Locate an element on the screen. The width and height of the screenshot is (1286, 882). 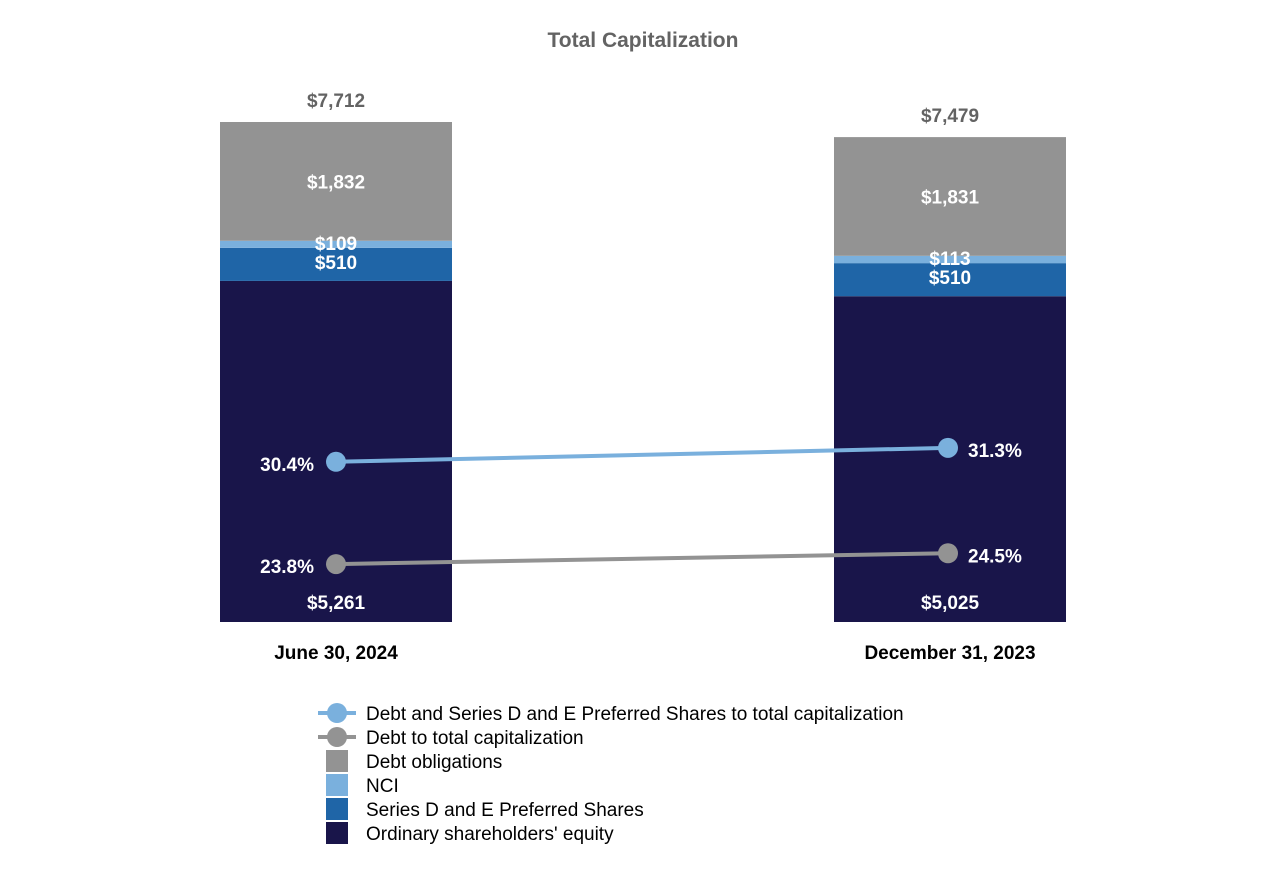
value-label-series-d-and-e-preferred-shares-1: $510 is located at coordinates (950, 278).